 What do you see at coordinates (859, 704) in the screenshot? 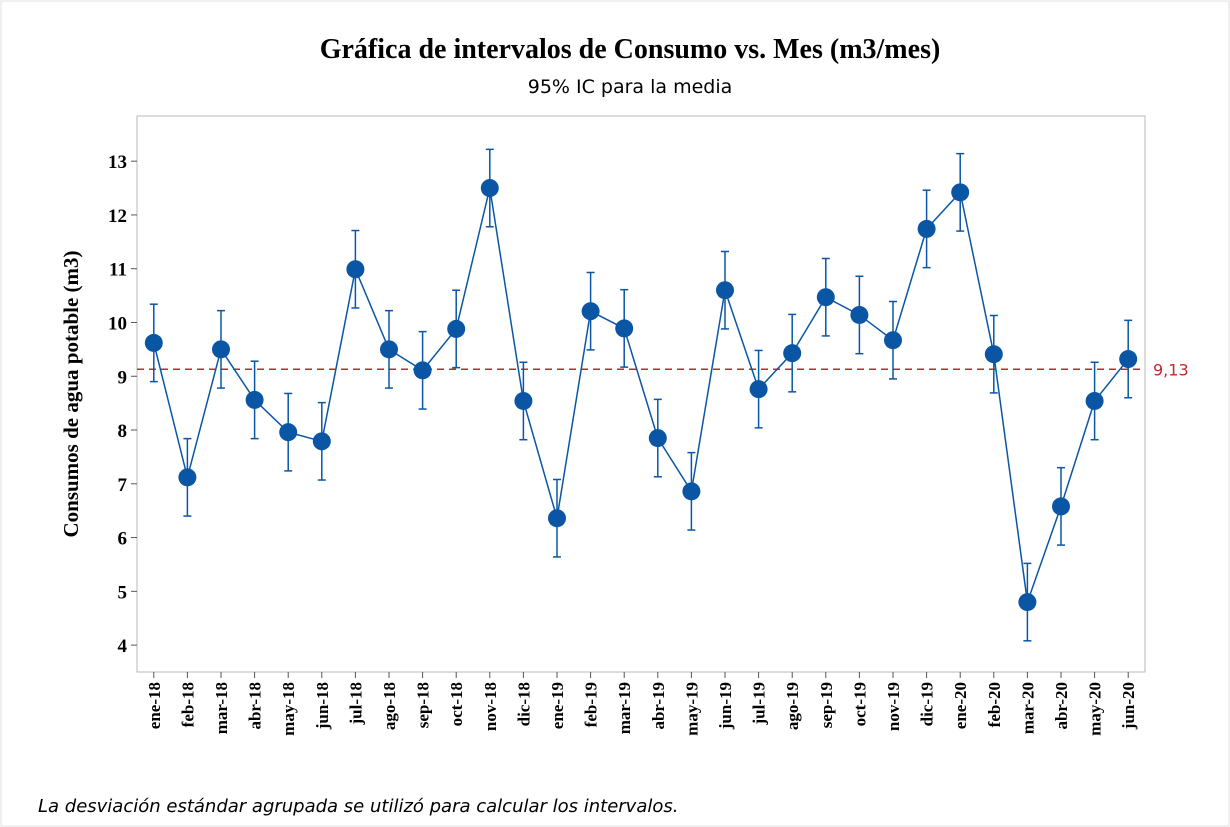
I see `x-tick-label: oct-19` at bounding box center [859, 704].